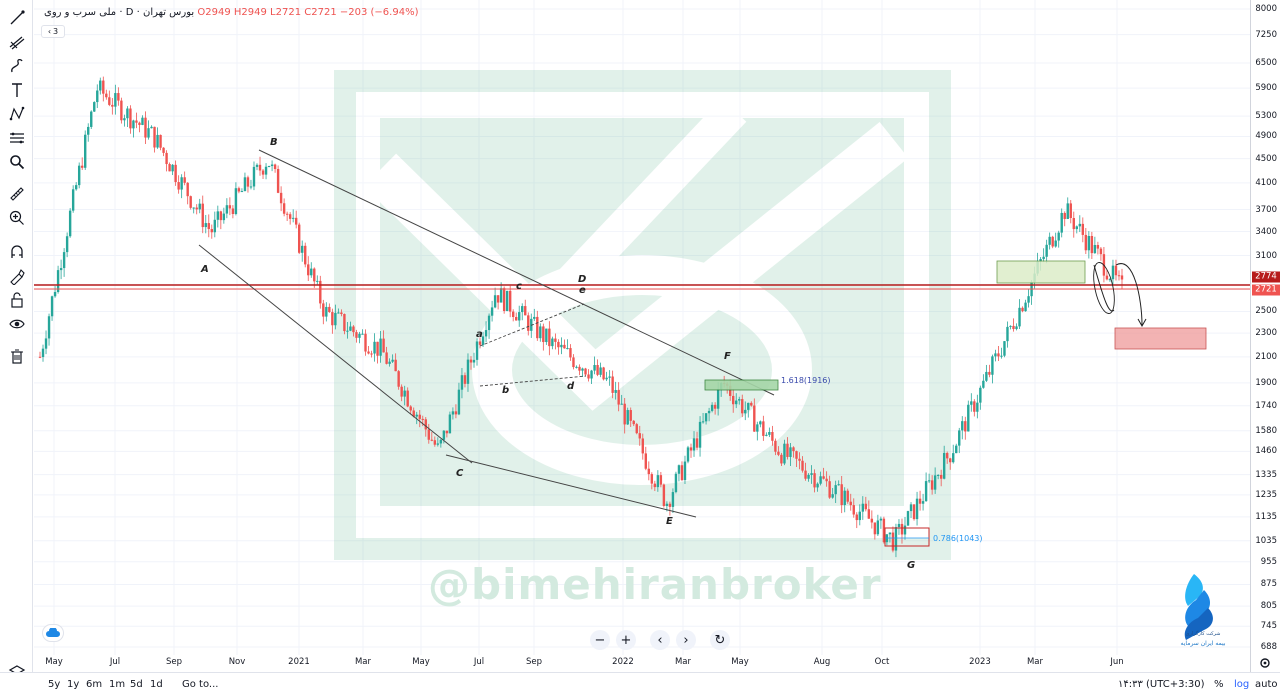 The height and width of the screenshot is (697, 1280). What do you see at coordinates (17, 138) in the screenshot?
I see `fib-tool-icon` at bounding box center [17, 138].